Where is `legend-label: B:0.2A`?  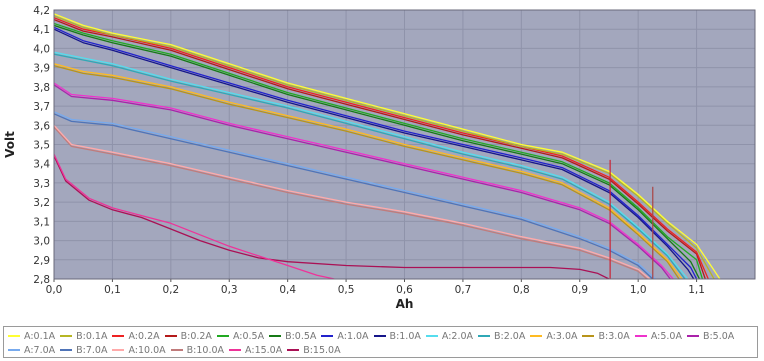
legend-label: B:0.2A is located at coordinates (196, 336).